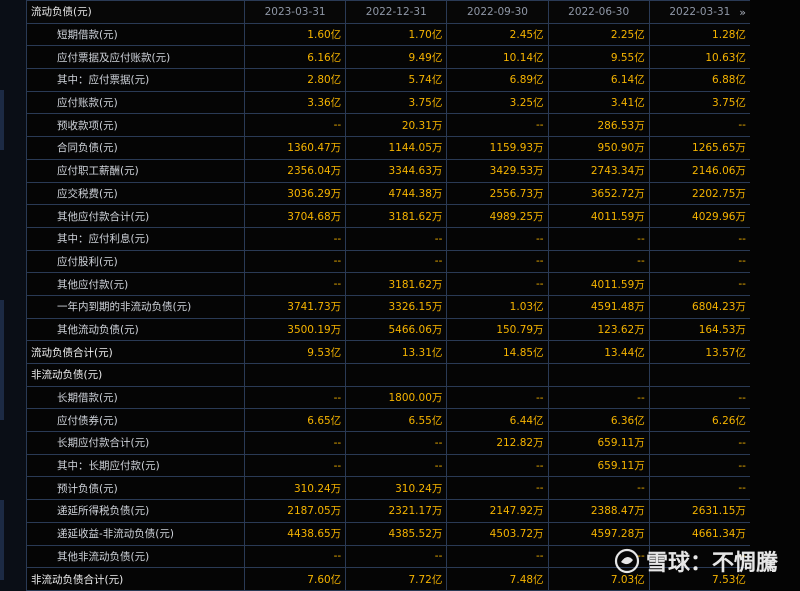  I want to click on left-strip-segment, so click(2, 360).